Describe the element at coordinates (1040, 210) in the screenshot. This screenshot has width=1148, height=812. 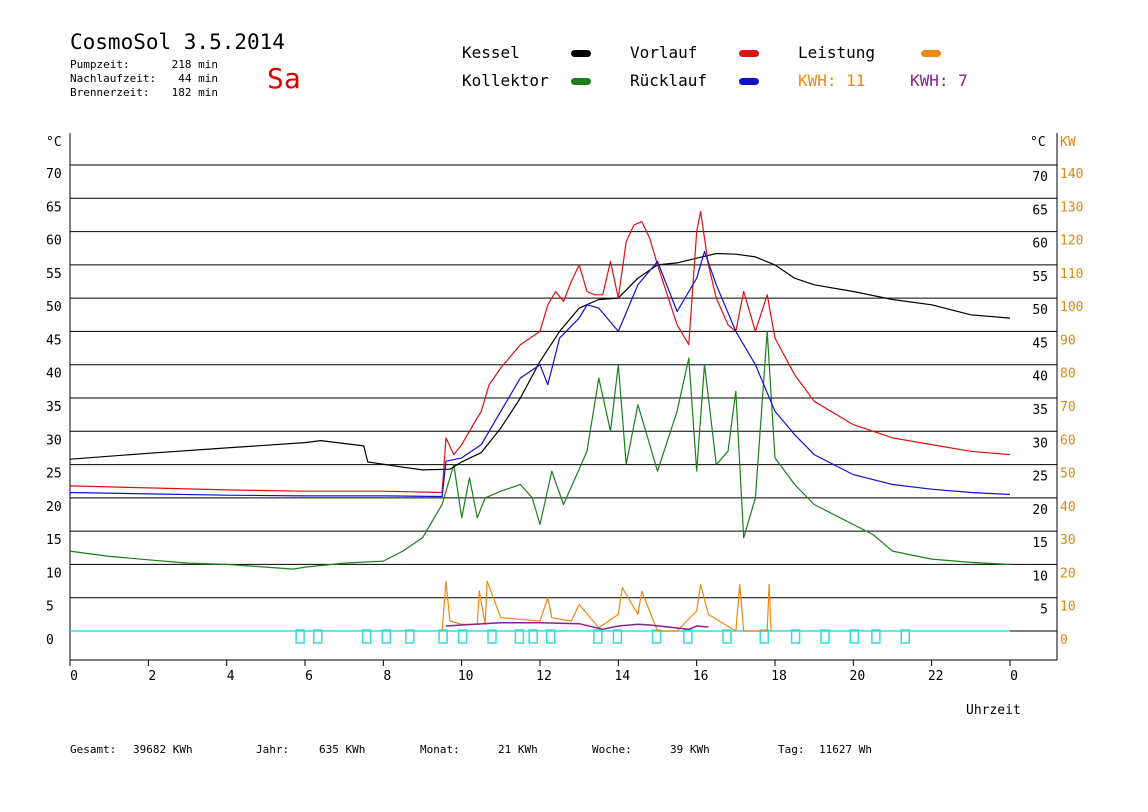
I see `y-tick-label-right: 65` at that location.